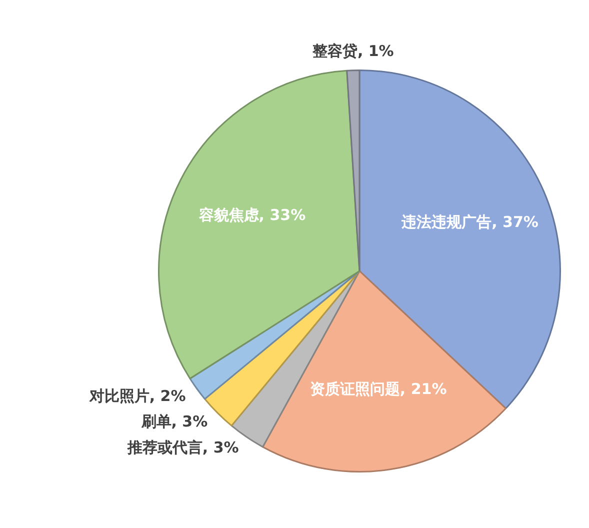 Image resolution: width=589 pixels, height=528 pixels. What do you see at coordinates (252, 215) in the screenshot?
I see `slice-label: 容貌焦虑, 33%` at bounding box center [252, 215].